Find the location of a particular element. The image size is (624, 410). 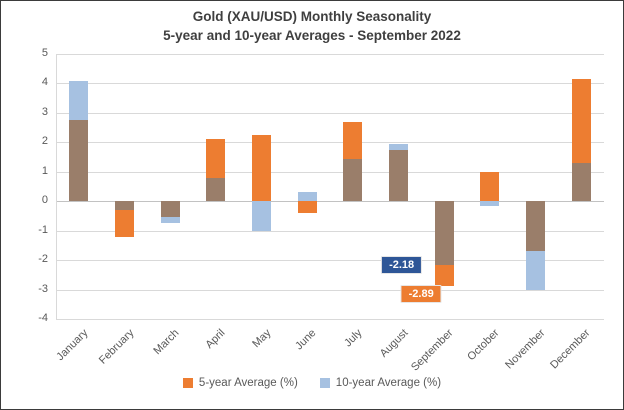

bar-april-5-year is located at coordinates (216, 158).